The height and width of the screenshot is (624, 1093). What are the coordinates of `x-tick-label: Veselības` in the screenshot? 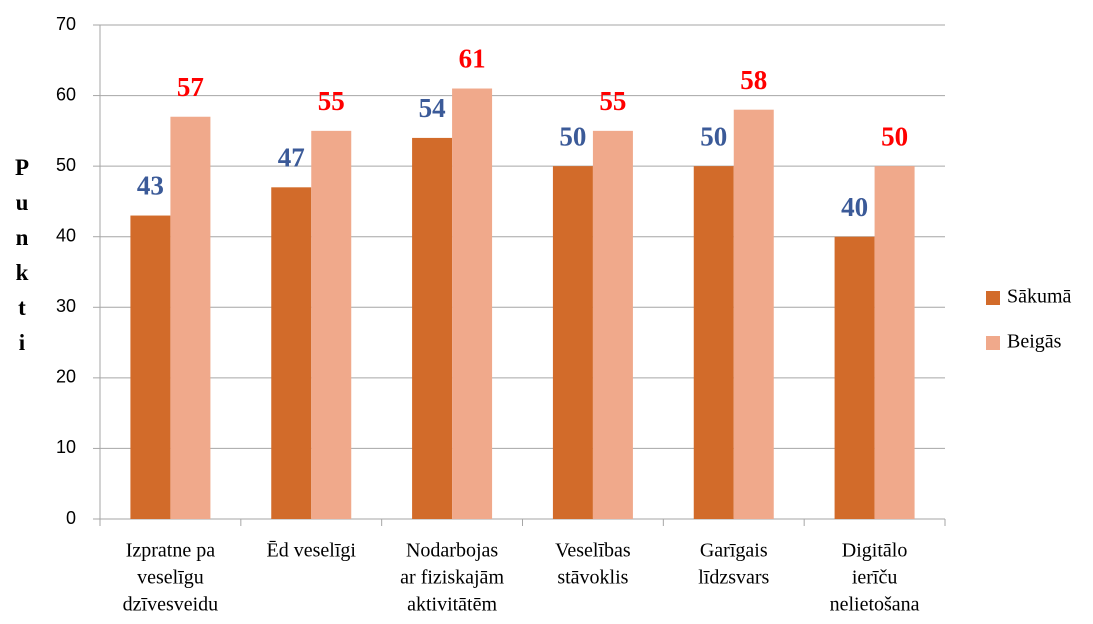 It's located at (593, 551).